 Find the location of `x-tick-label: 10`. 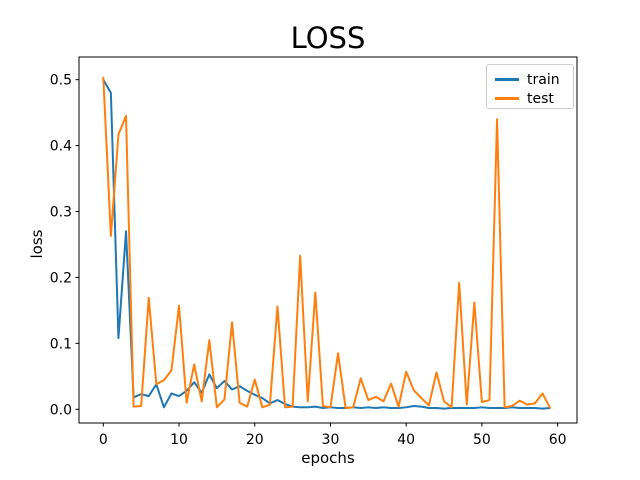

x-tick-label: 10 is located at coordinates (179, 440).